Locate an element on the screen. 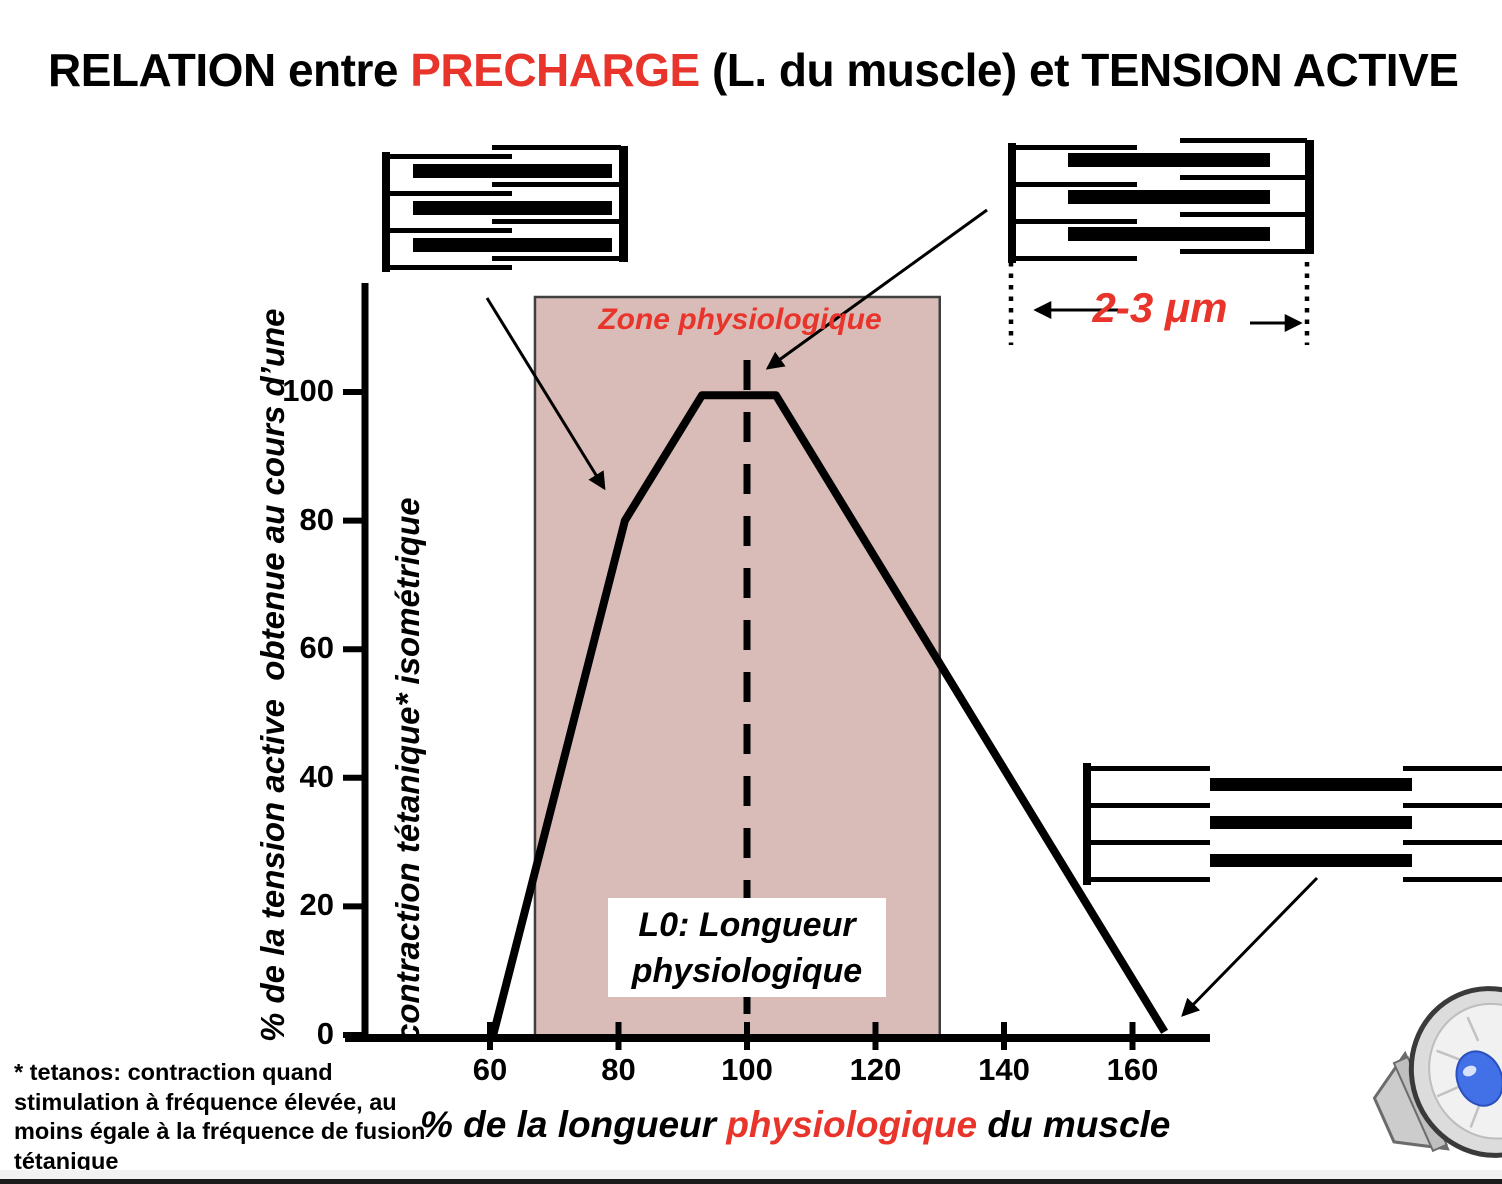  arrow-stretched-sarcomere is located at coordinates (1250, 946).